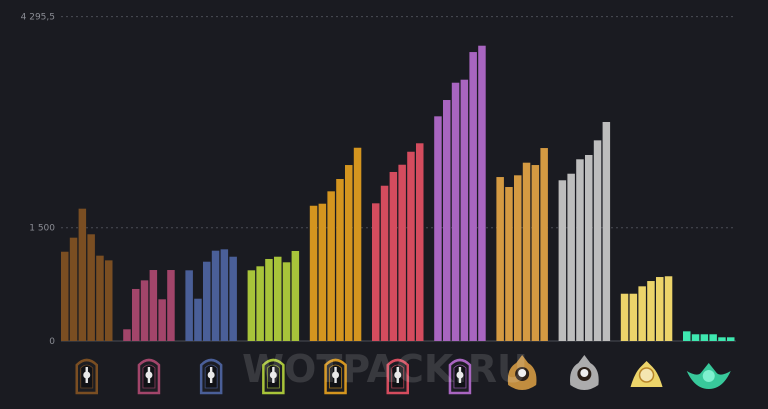  Describe the element at coordinates (335, 376) in the screenshot. I see `figure-badge-icon` at that location.